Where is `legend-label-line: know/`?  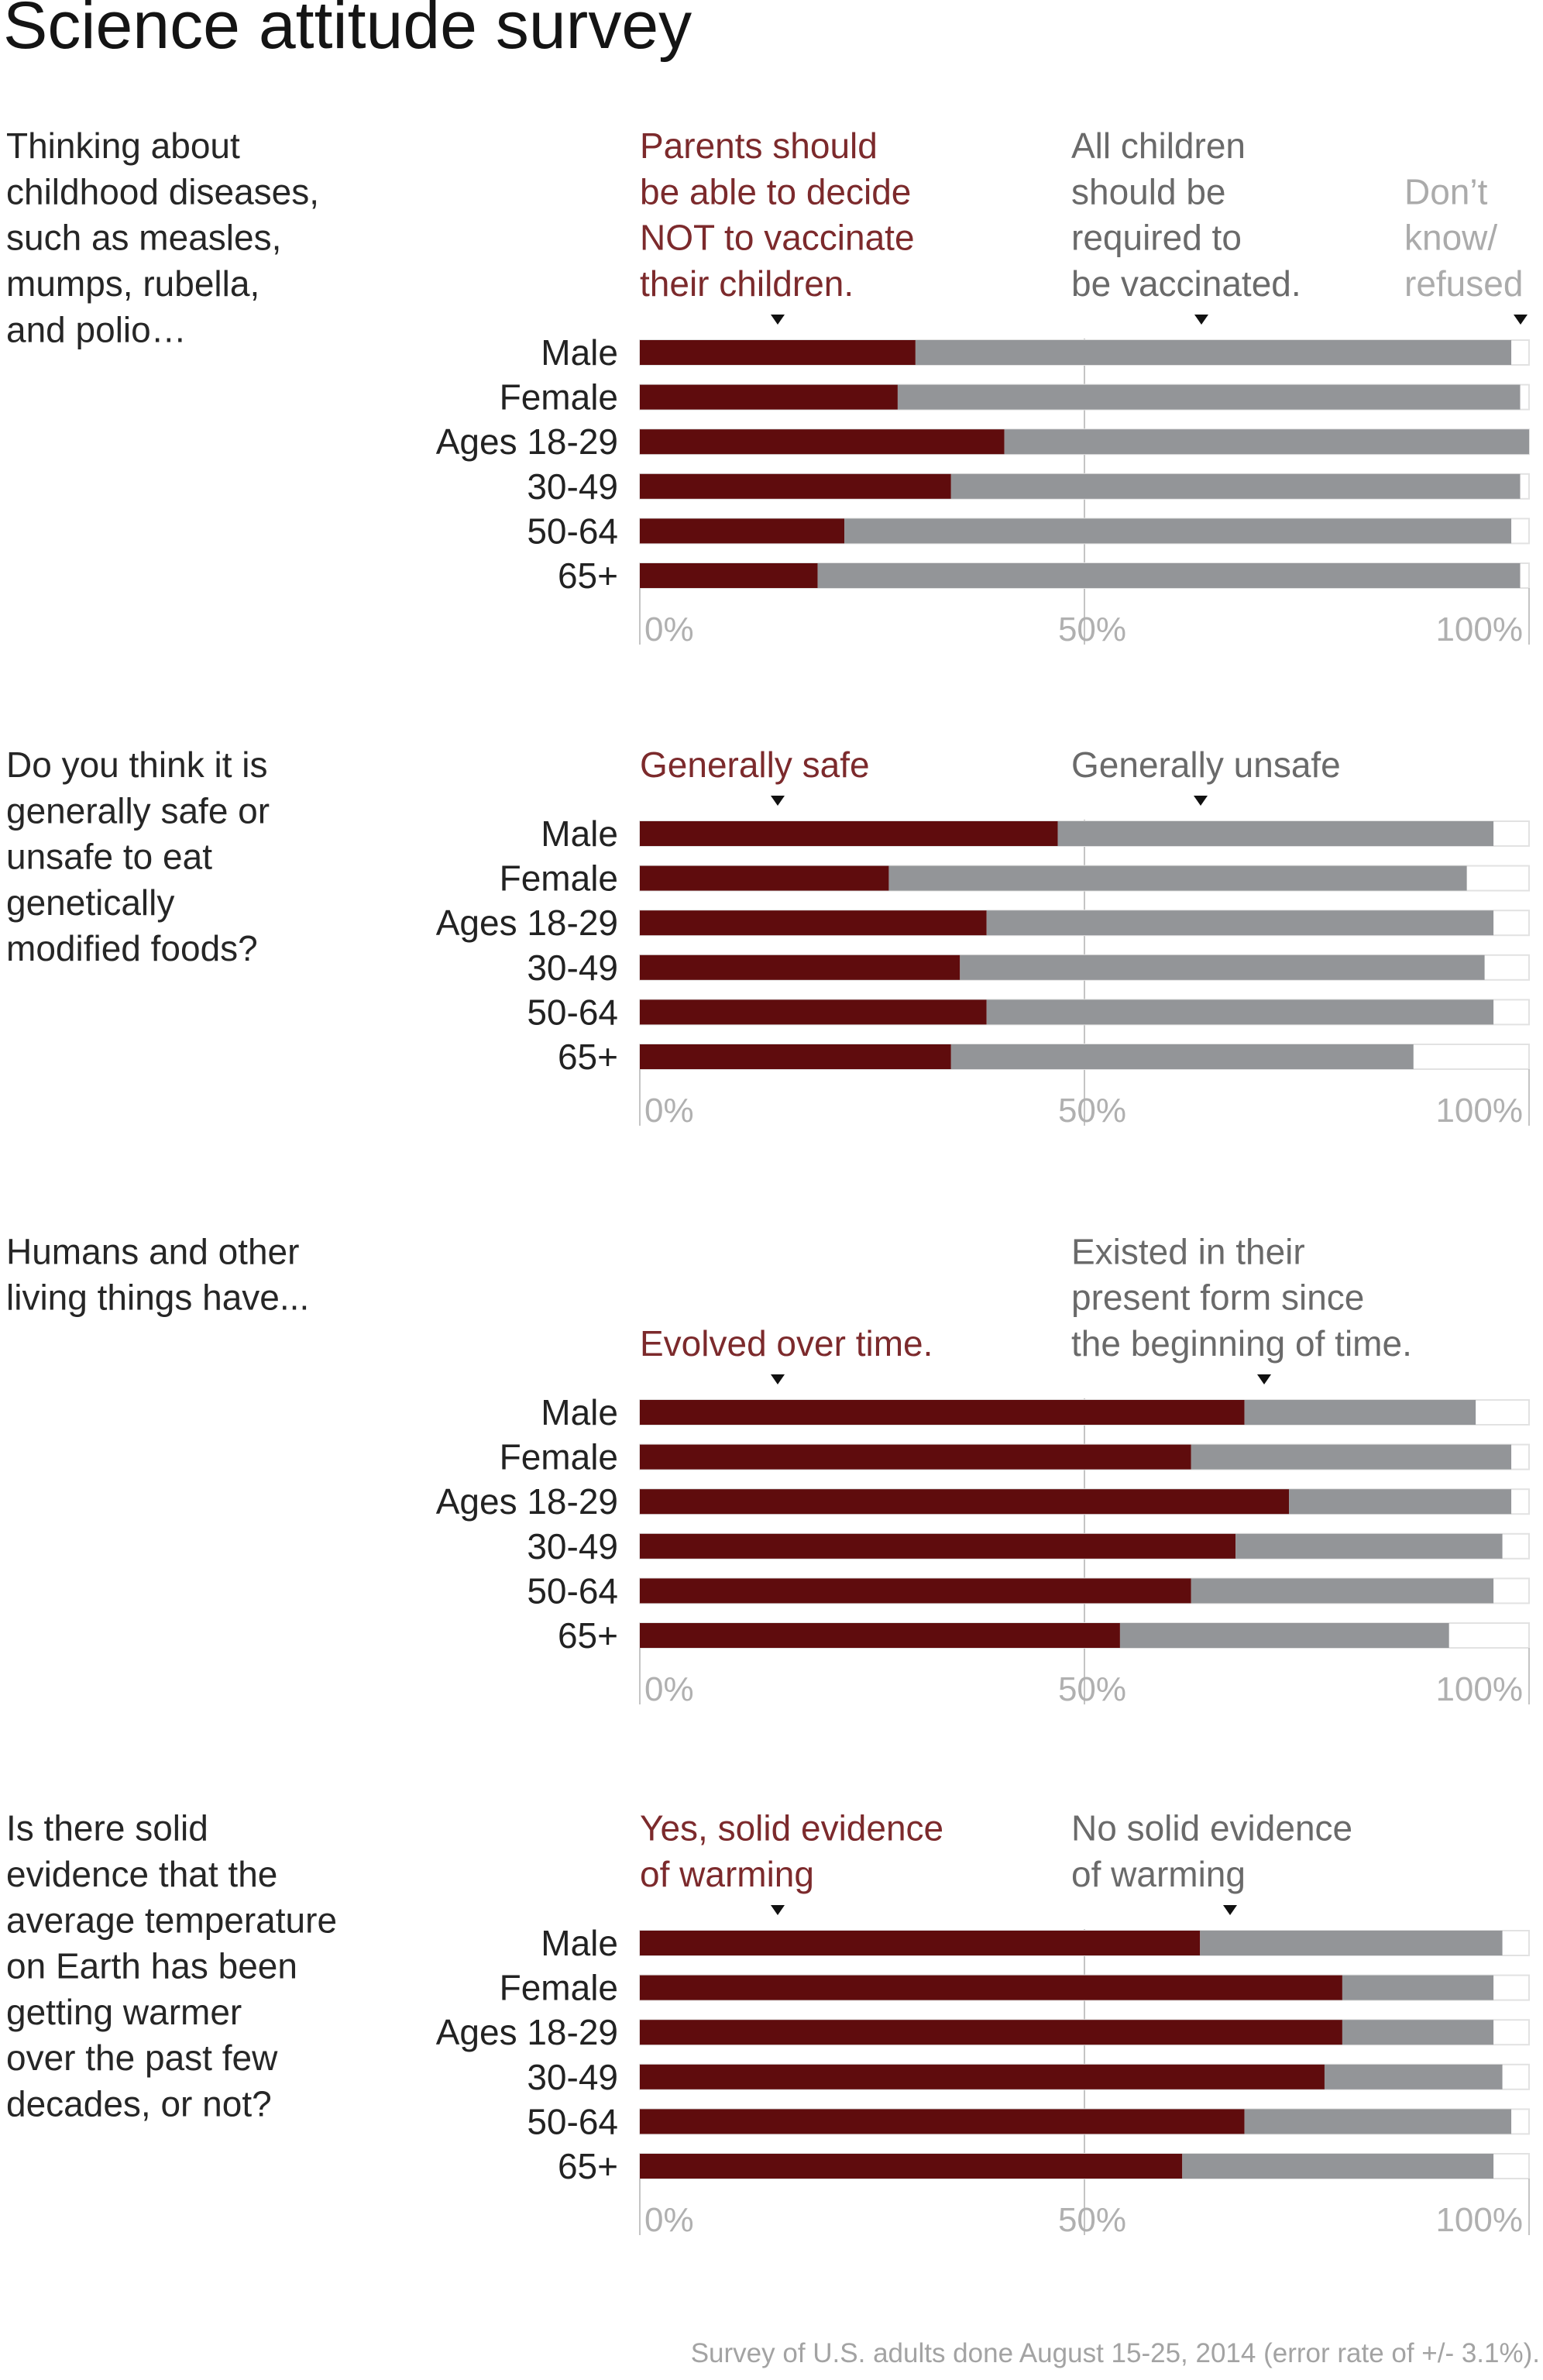
legend-label-line: know/ is located at coordinates (1450, 238).